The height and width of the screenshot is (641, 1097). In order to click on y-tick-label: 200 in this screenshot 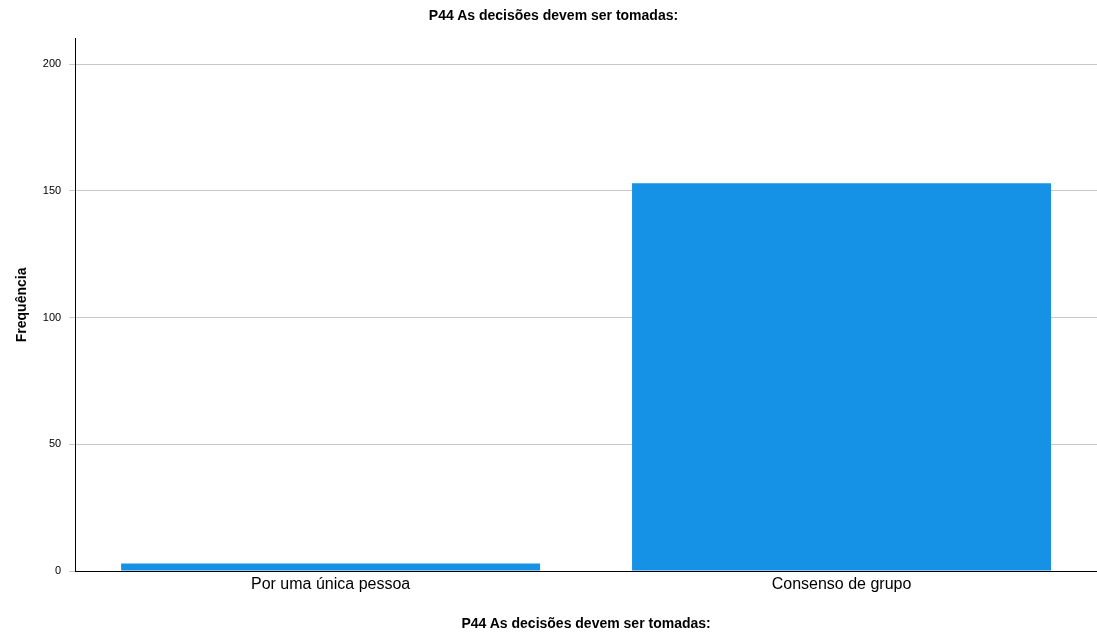, I will do `click(52, 63)`.